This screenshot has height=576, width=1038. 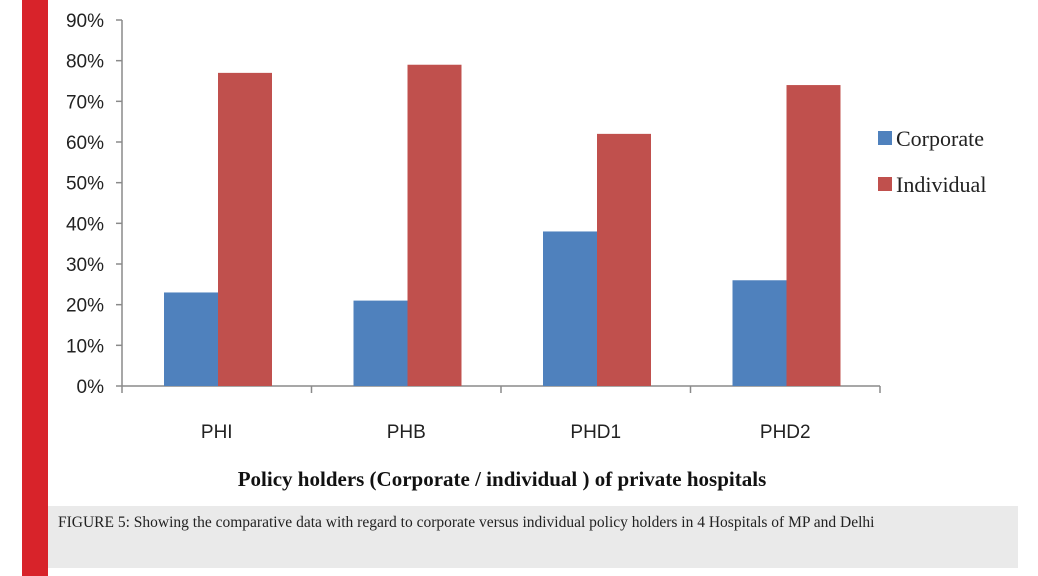 What do you see at coordinates (434, 225) in the screenshot?
I see `bar-individual-phb` at bounding box center [434, 225].